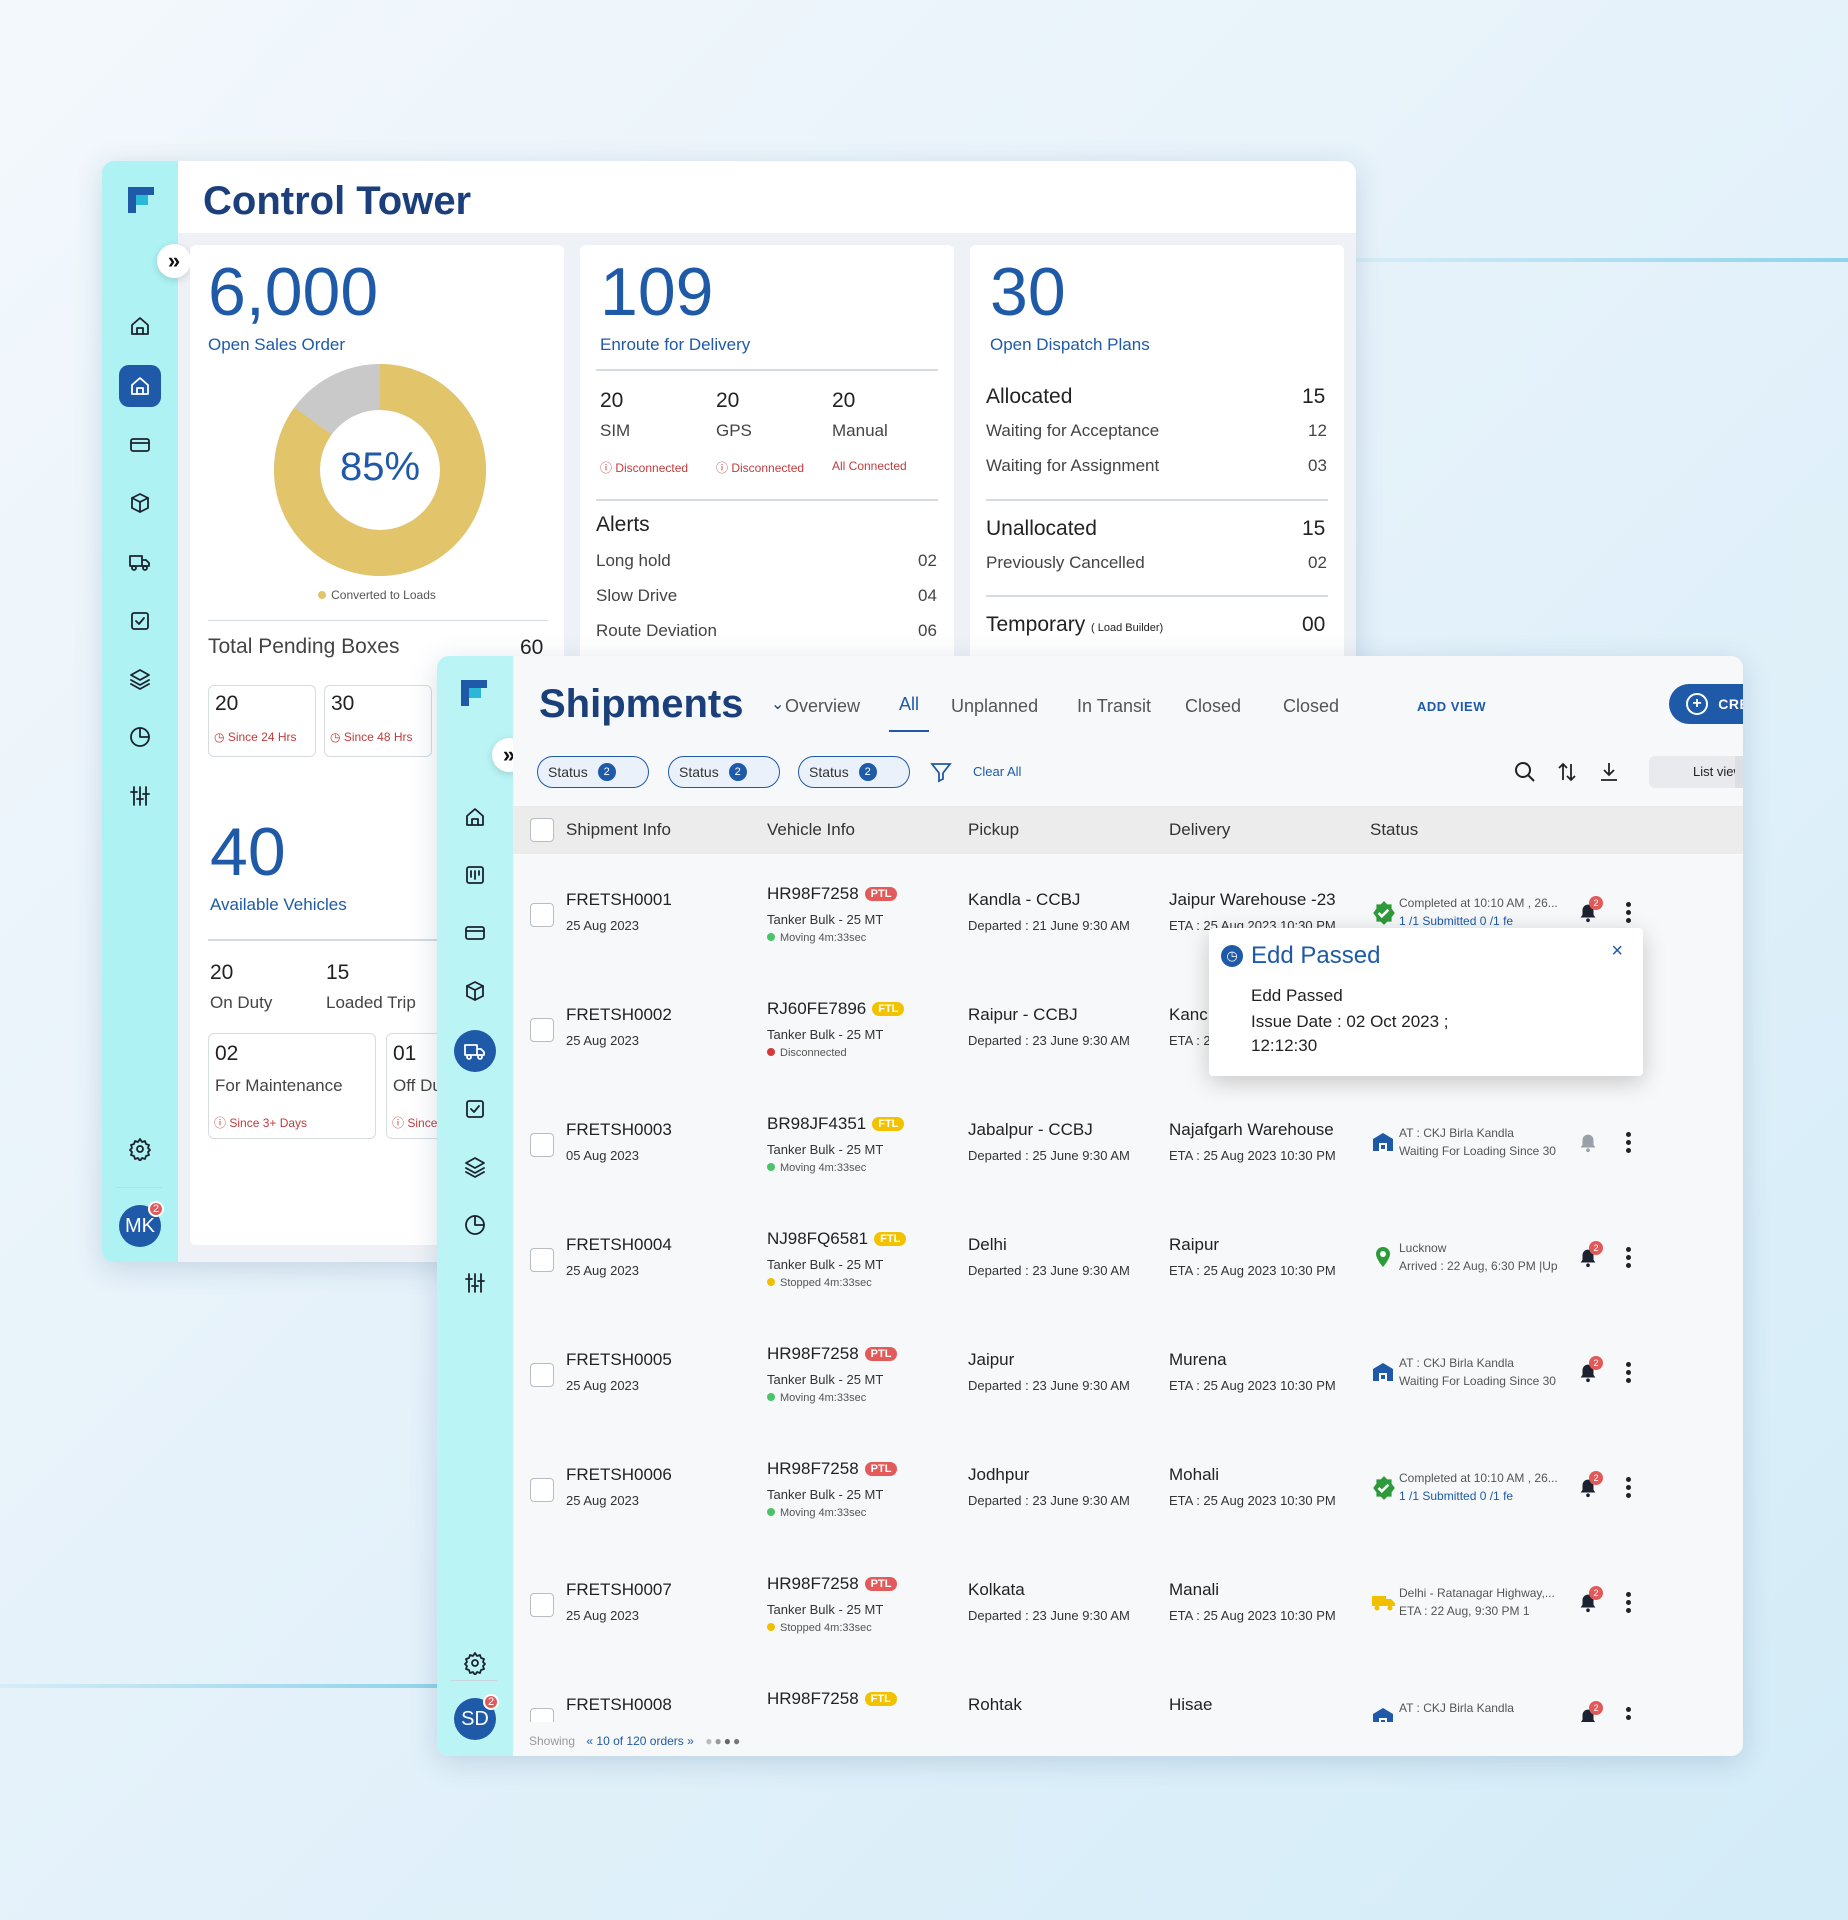 This screenshot has width=1848, height=1920. I want to click on shipment-id: FRETSH0007, so click(619, 1589).